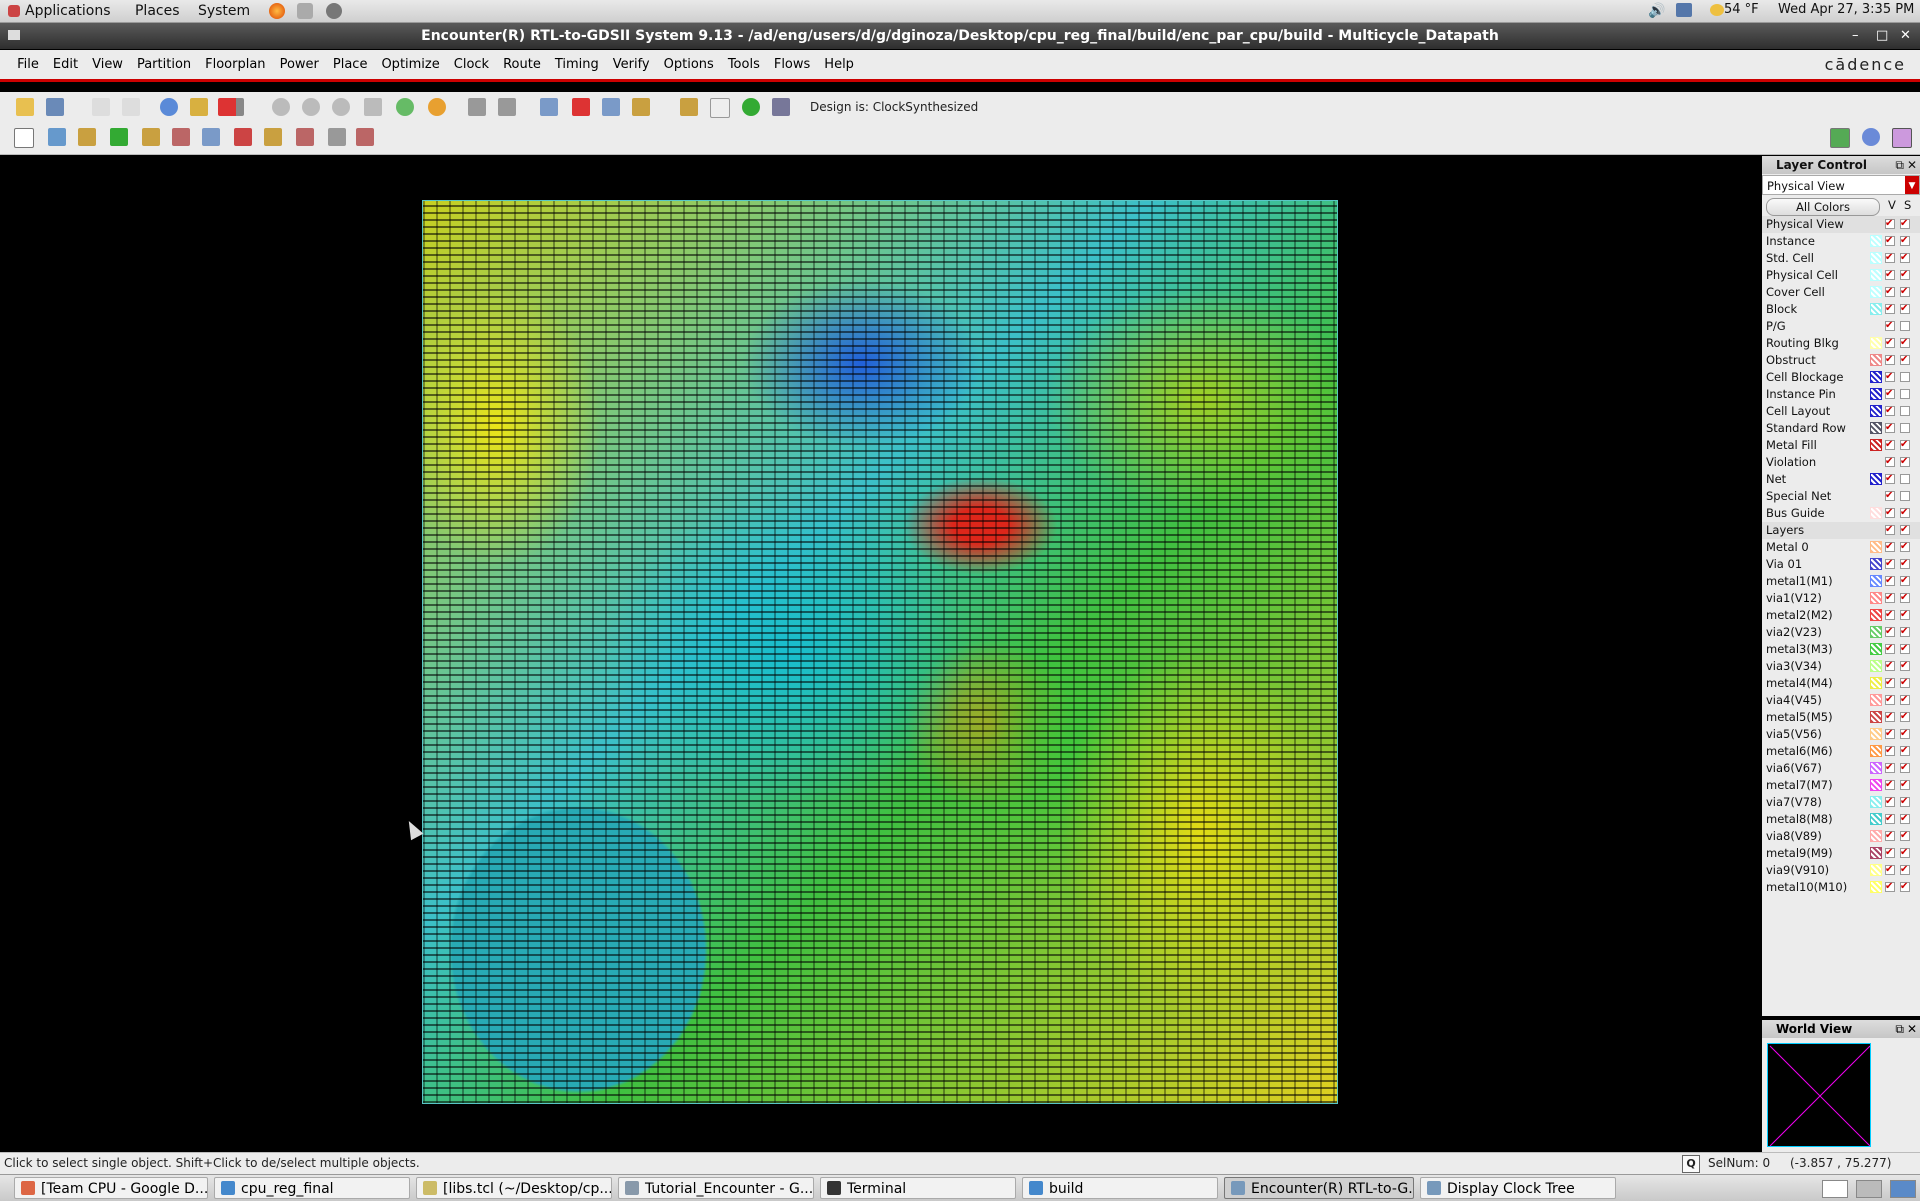  I want to click on zoom-area-icon, so click(341, 107).